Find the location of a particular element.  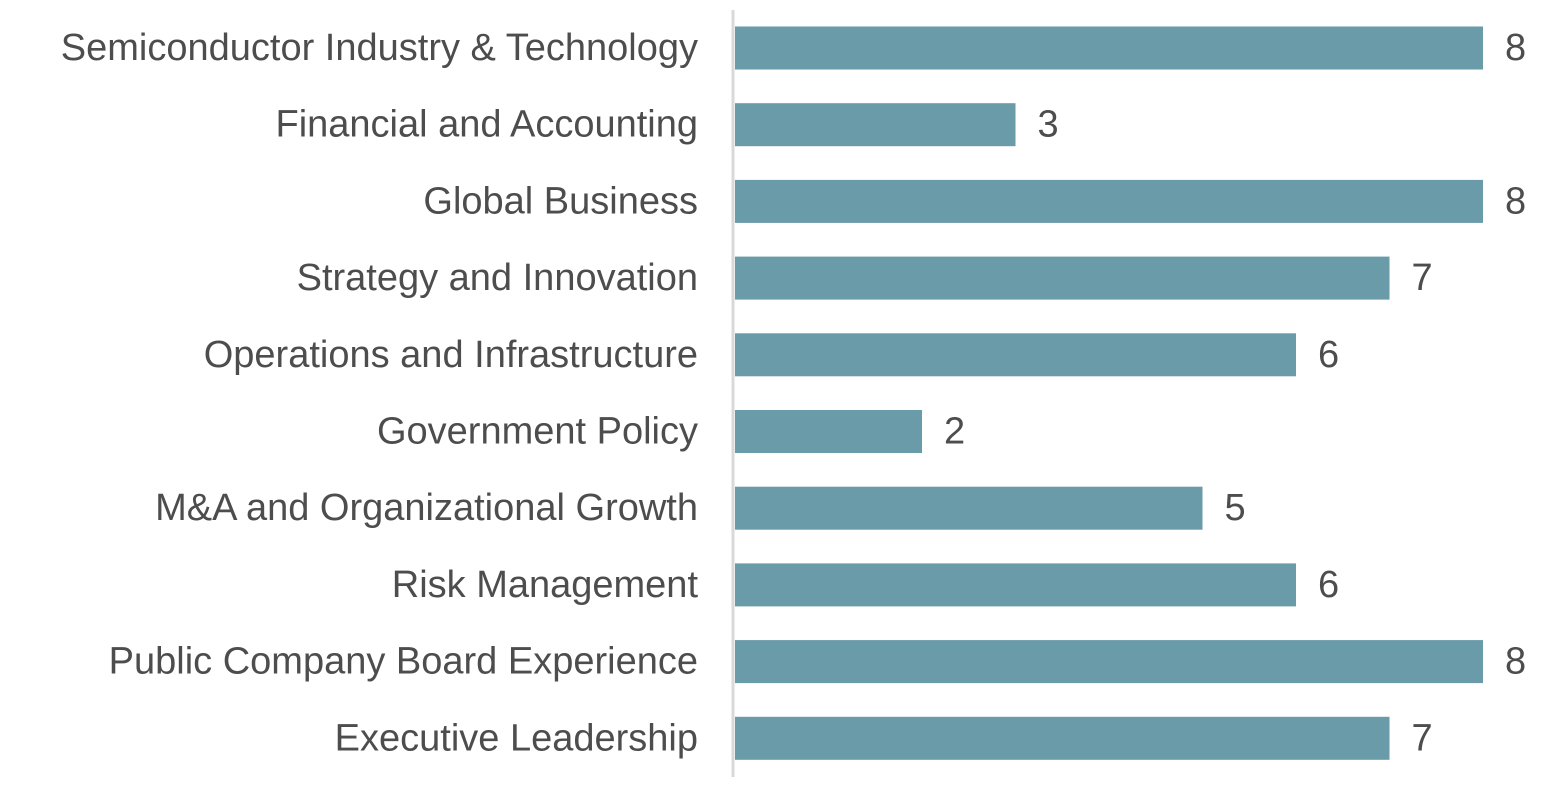

category-label: Executive Leadership is located at coordinates (516, 738).